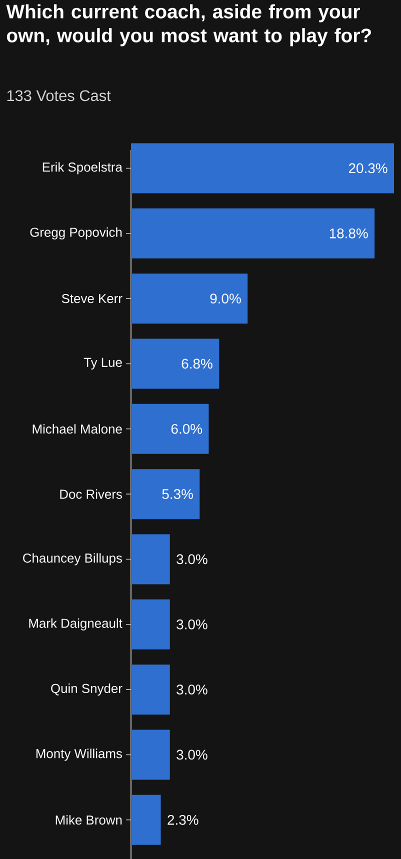 This screenshot has width=401, height=859. I want to click on data-label: 6.0%, so click(186, 429).